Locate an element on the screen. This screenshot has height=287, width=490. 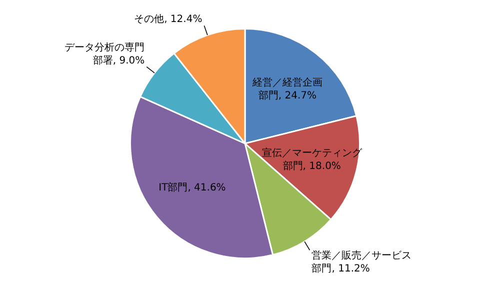
slice-label: データ分析の専門部署, 9.0% is located at coordinates (104, 53).